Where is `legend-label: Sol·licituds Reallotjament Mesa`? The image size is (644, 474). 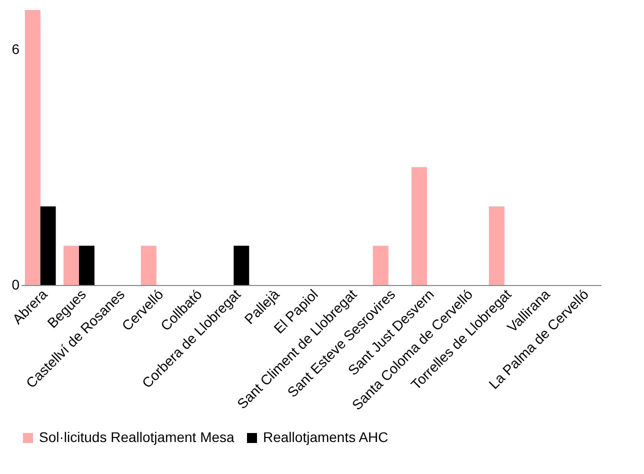
legend-label: Sol·licituds Reallotjament Mesa is located at coordinates (137, 437).